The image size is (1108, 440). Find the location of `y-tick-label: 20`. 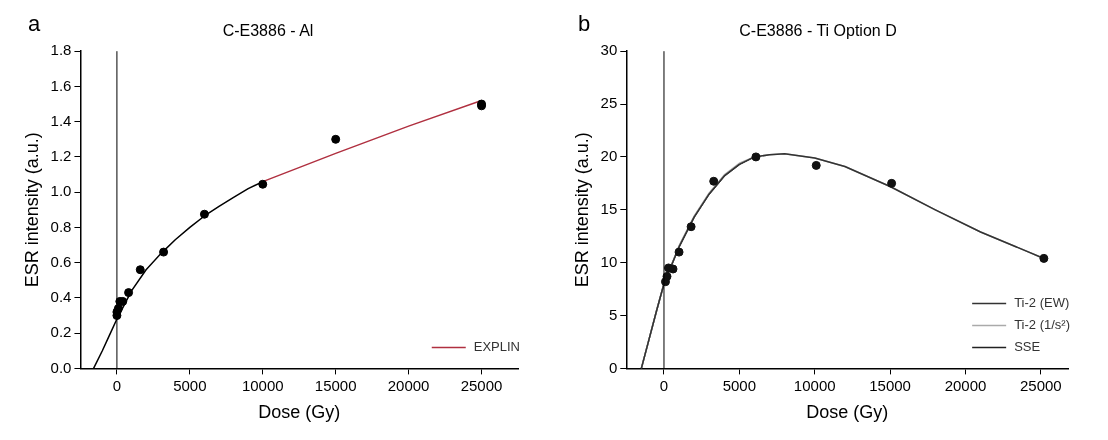

y-tick-label: 20 is located at coordinates (609, 156).